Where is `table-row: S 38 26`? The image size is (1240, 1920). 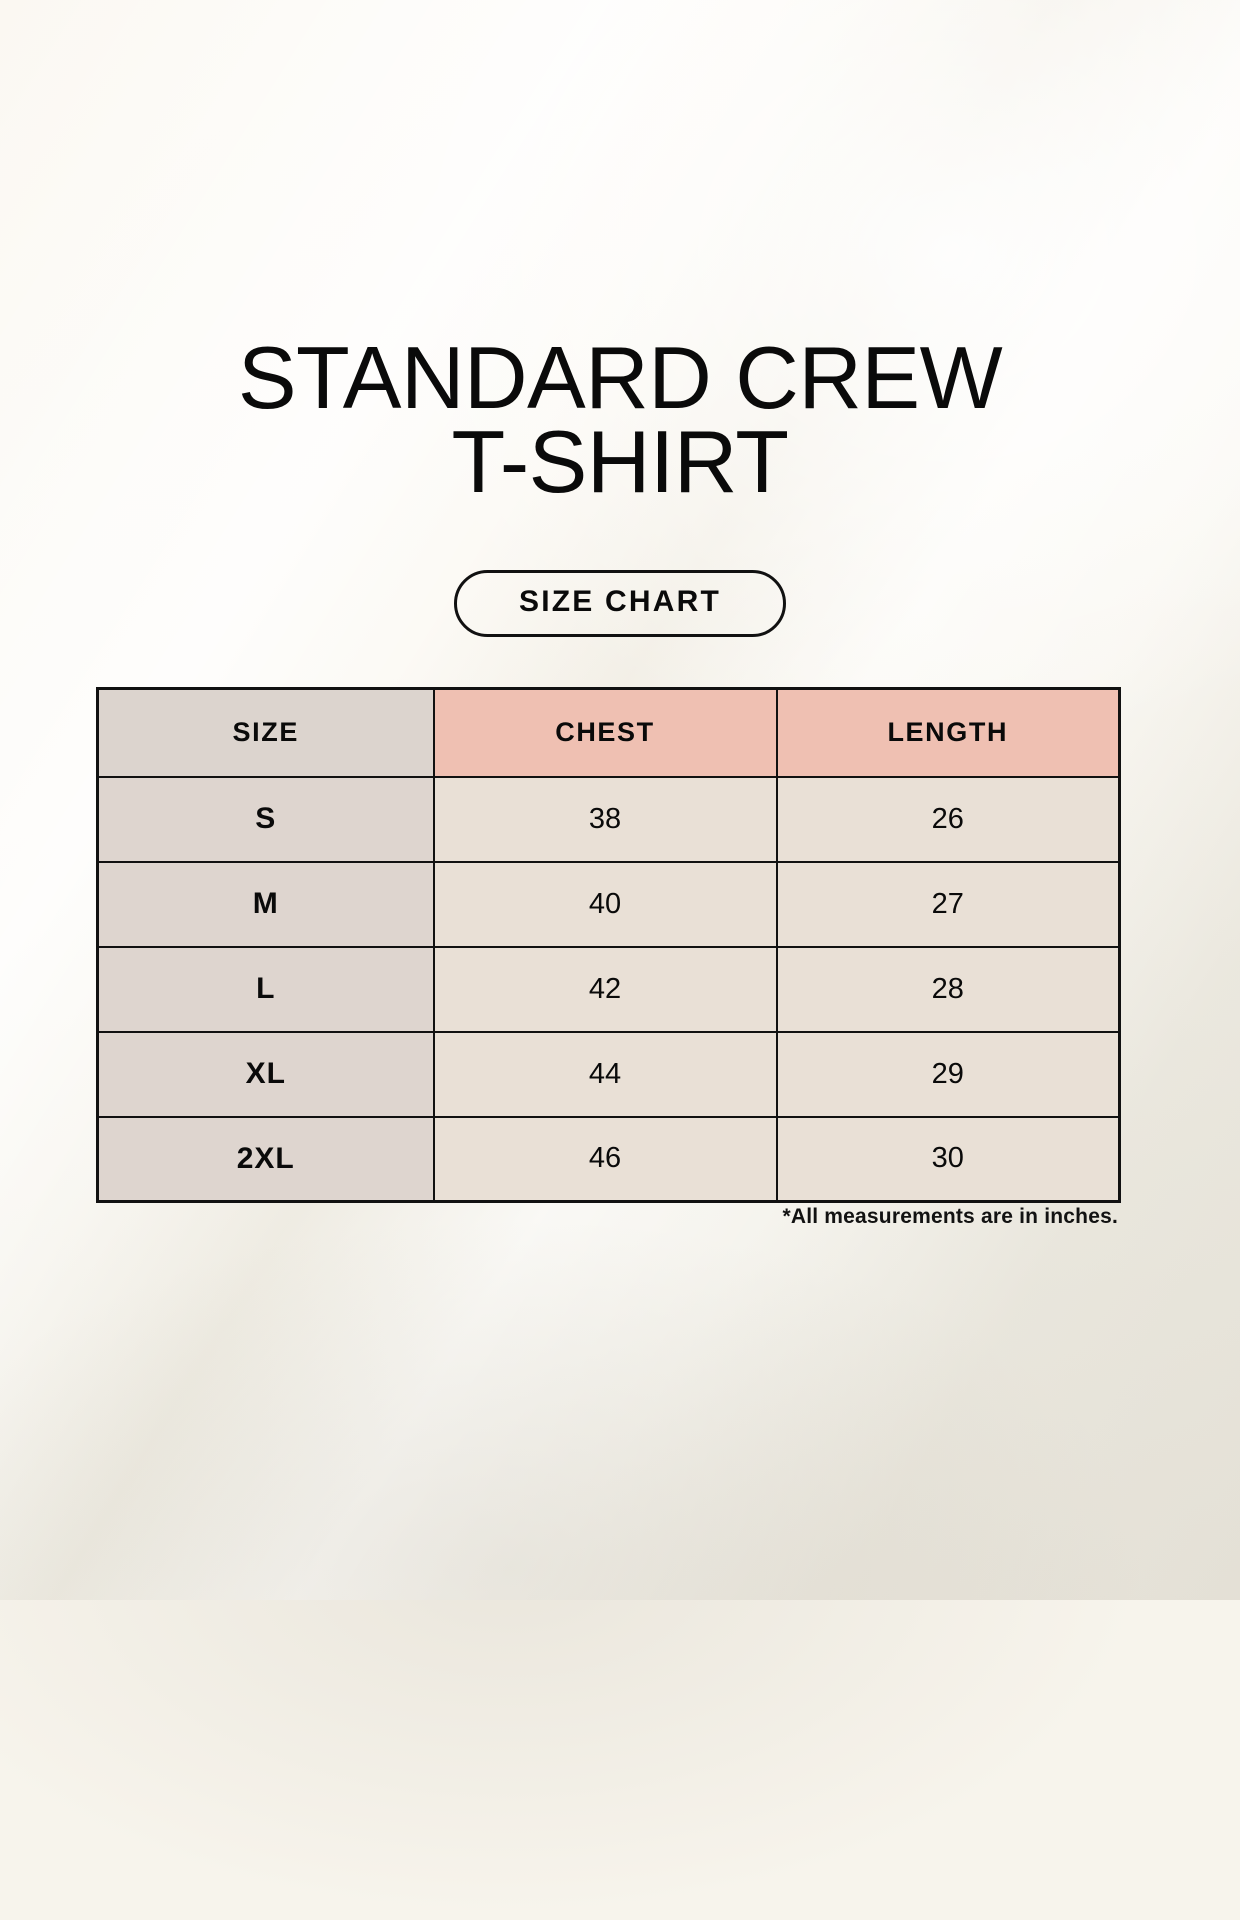 table-row: S 38 26 is located at coordinates (608, 819).